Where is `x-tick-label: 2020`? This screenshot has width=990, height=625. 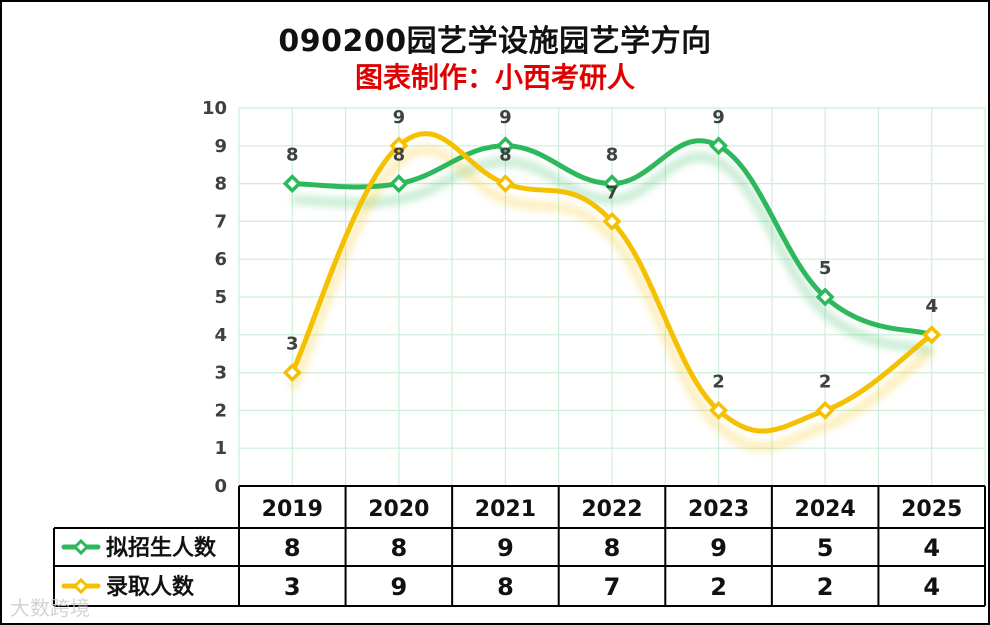
x-tick-label: 2020 is located at coordinates (398, 509).